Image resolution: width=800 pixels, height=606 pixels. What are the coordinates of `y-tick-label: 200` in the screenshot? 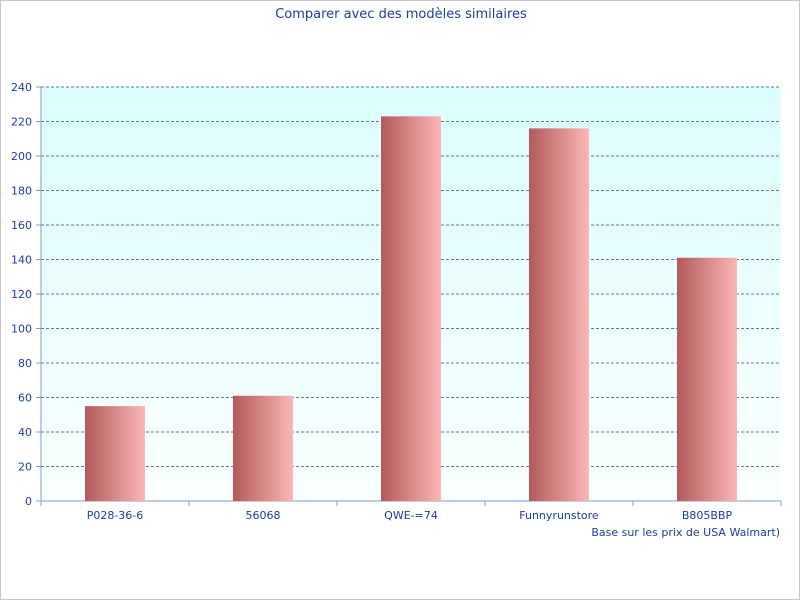 It's located at (21, 156).